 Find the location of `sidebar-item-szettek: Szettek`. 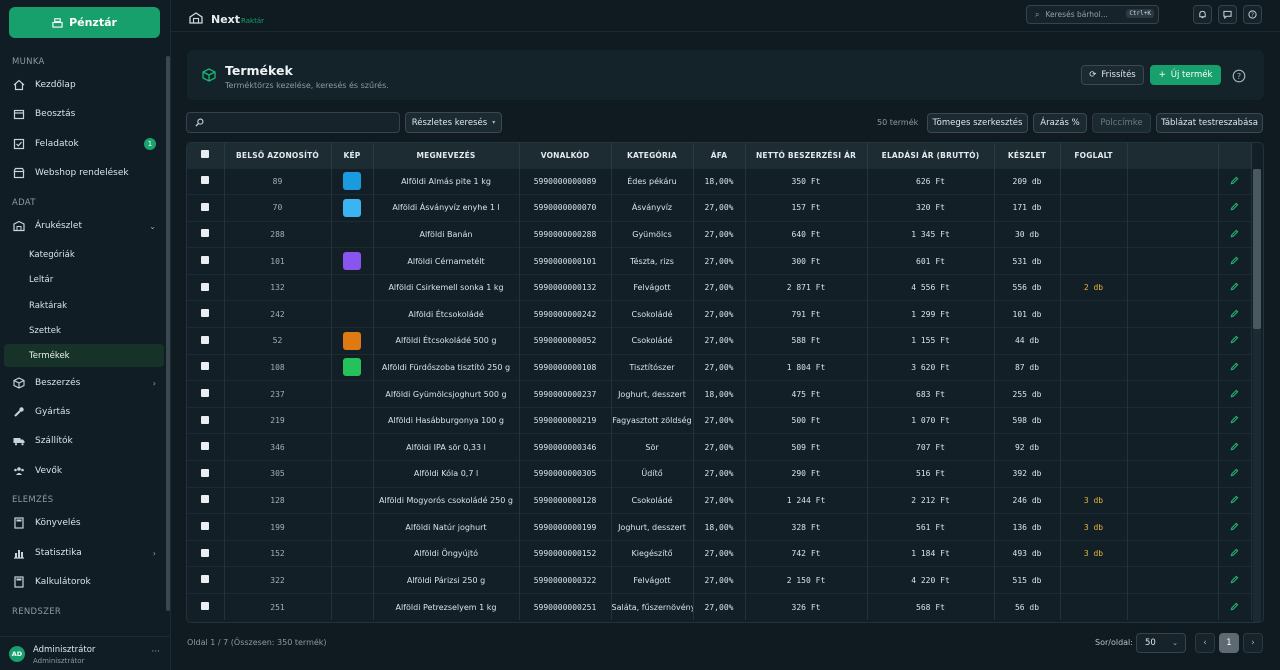

sidebar-item-szettek: Szettek is located at coordinates (45, 330).